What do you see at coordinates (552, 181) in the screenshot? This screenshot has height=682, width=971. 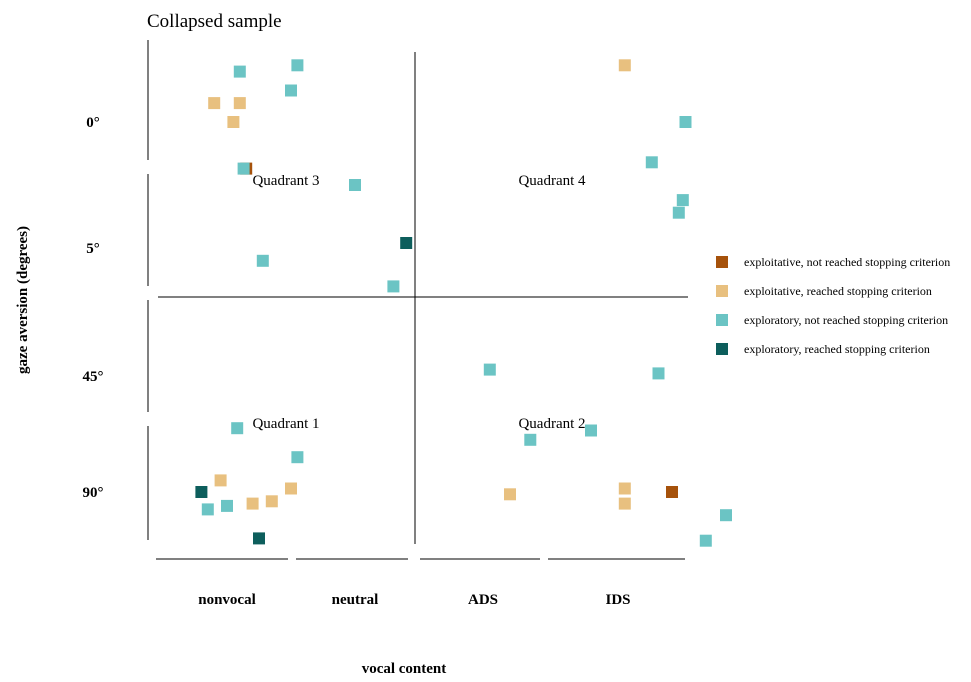 I see `quadrant-label-quadrant-4: Quadrant 4` at bounding box center [552, 181].